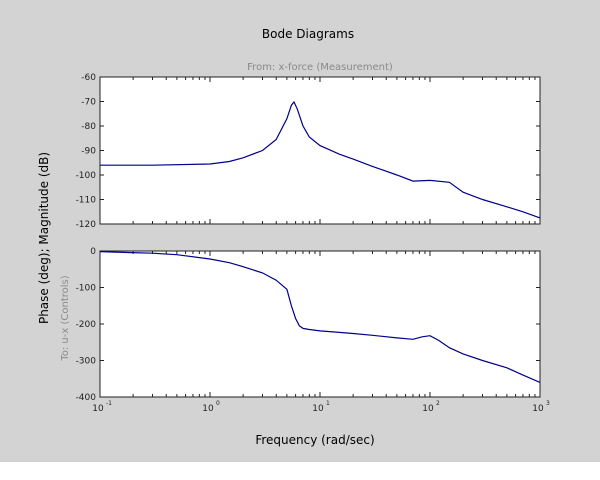  I want to click on phase-ytick-label: 0, so click(93, 252).